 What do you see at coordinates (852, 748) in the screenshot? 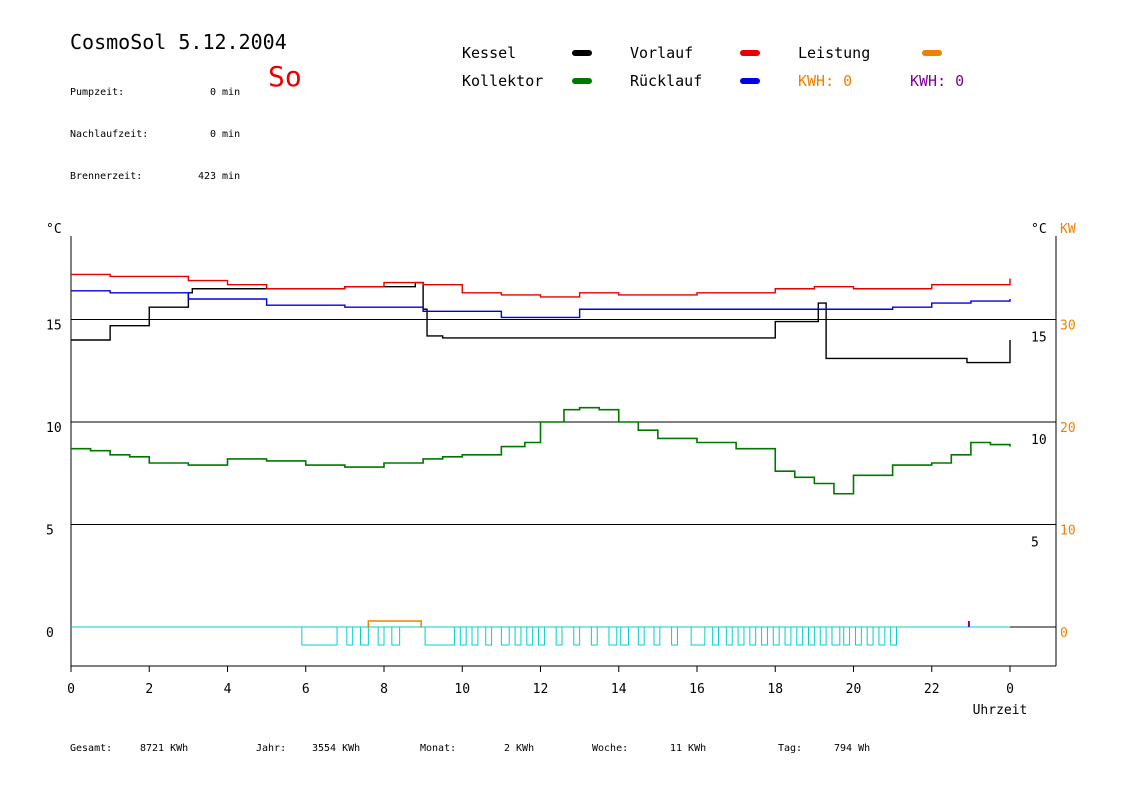
I see `total-tag-value: 794 Wh` at bounding box center [852, 748].